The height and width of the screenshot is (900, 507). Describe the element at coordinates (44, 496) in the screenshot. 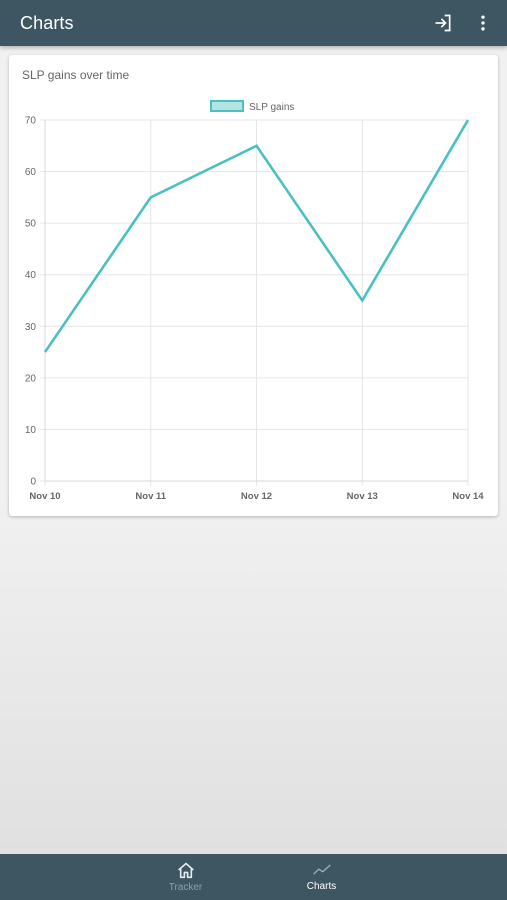

I see `x-tick-label: Nov 10` at that location.